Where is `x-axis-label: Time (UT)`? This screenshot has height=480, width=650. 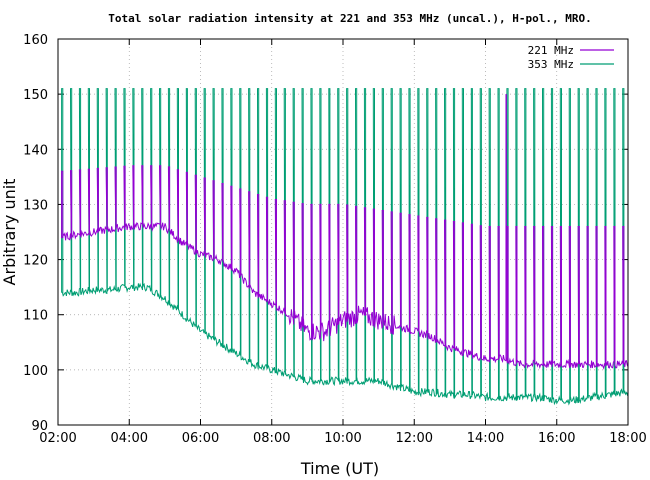 x-axis-label: Time (UT) is located at coordinates (339, 468).